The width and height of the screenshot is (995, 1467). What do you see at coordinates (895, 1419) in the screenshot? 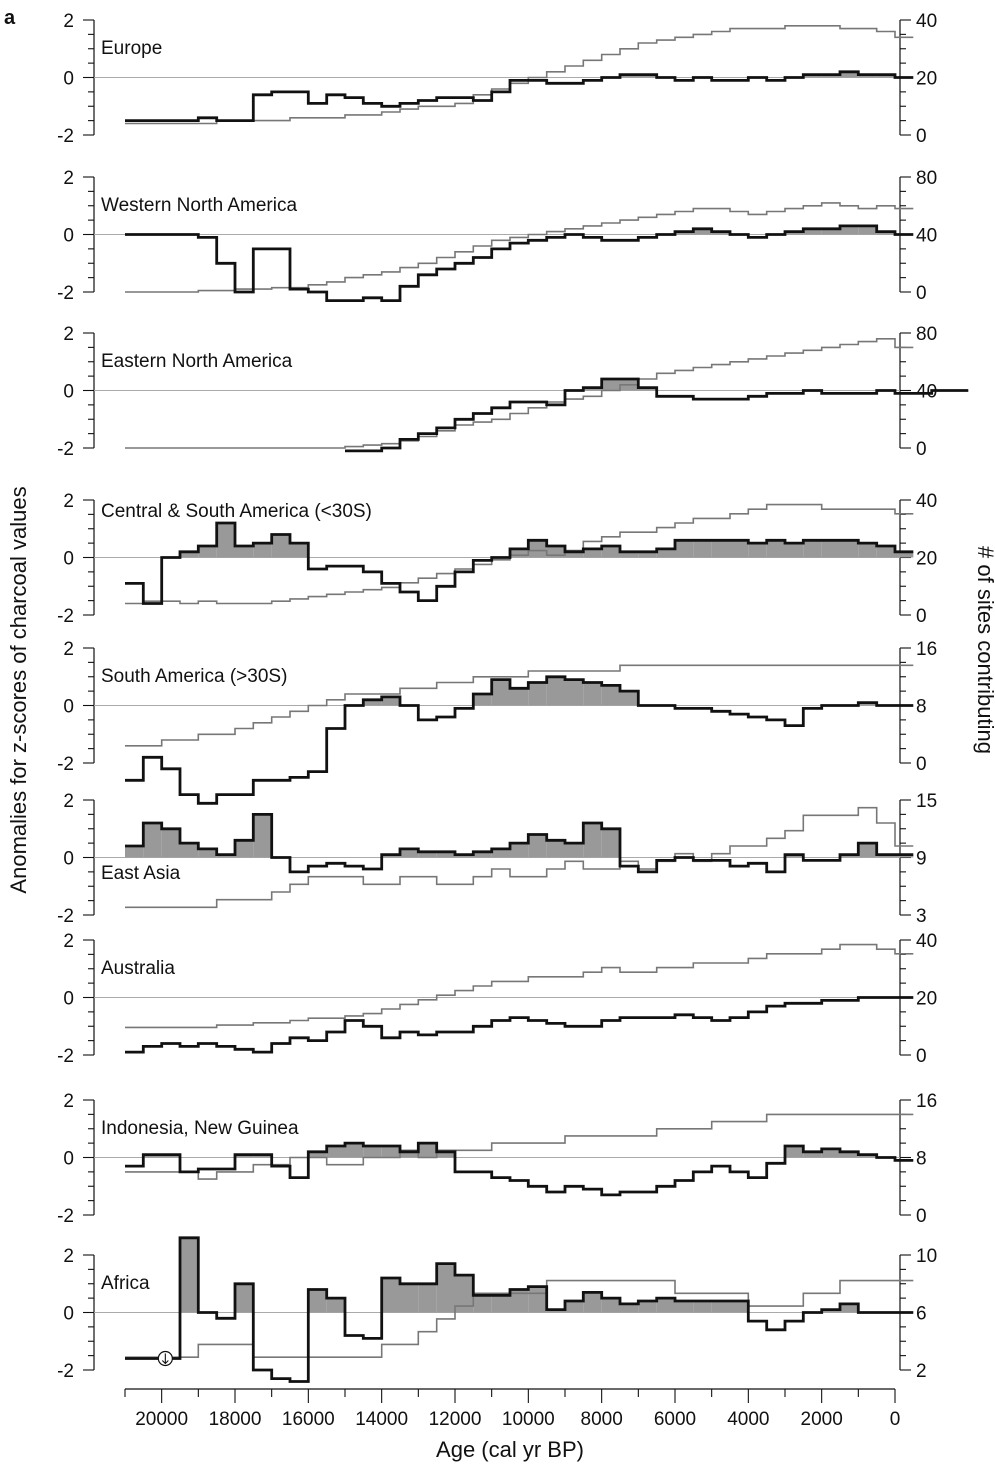
I see `x-tick-label: 0` at bounding box center [895, 1419].